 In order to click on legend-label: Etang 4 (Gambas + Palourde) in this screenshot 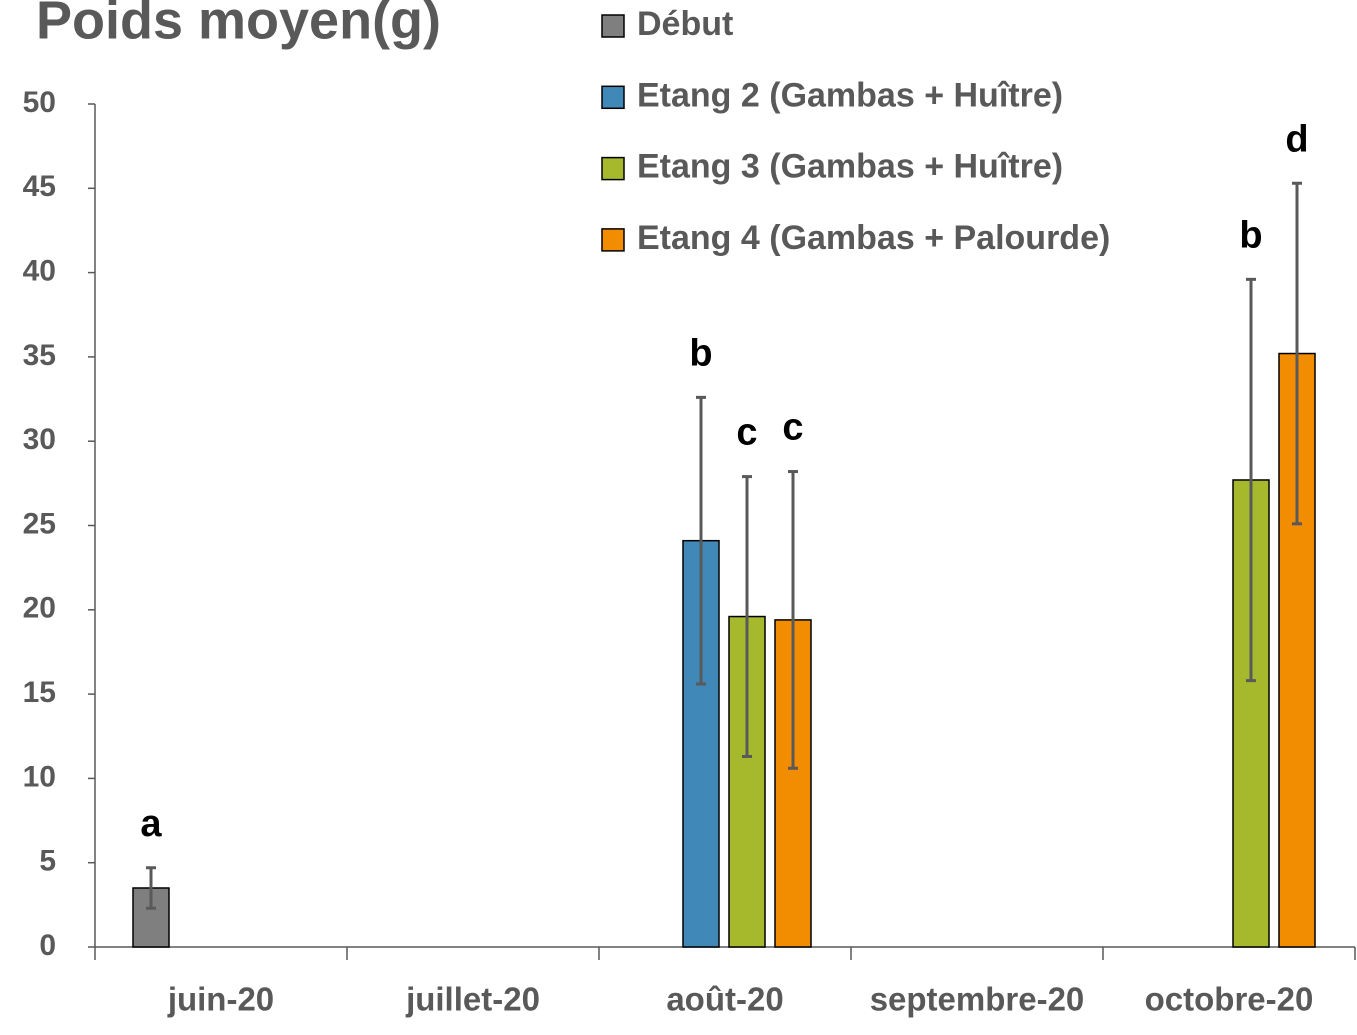, I will do `click(873, 238)`.